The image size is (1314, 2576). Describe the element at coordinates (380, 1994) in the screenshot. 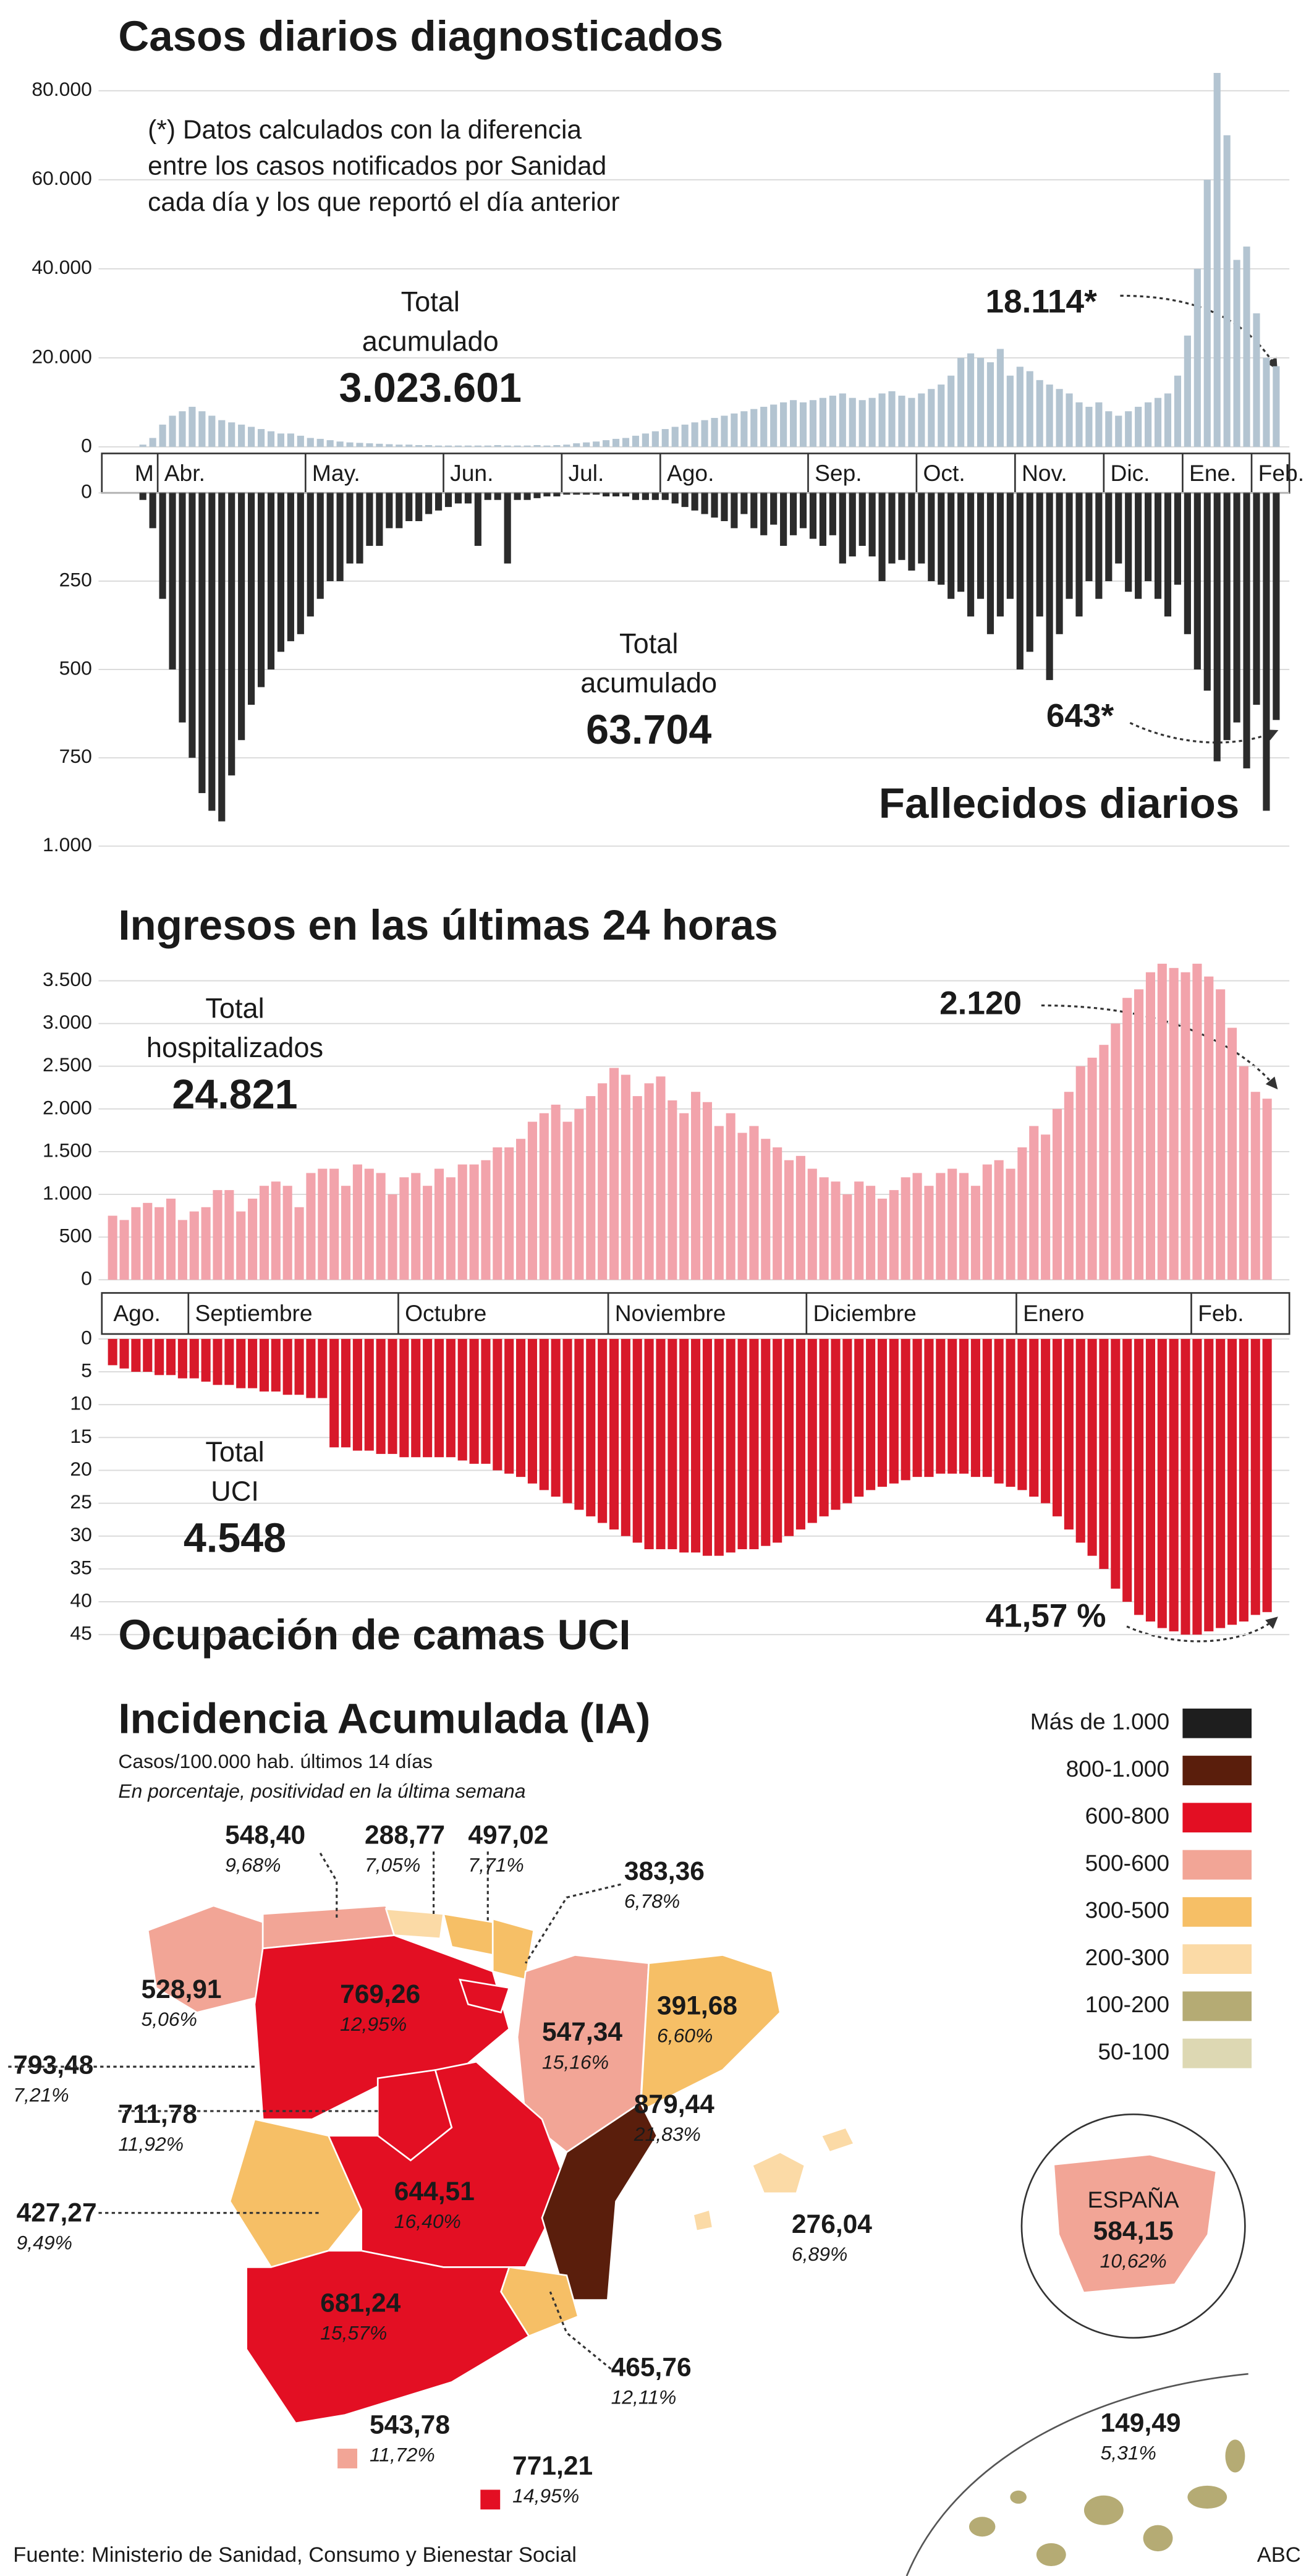

I see `region-value: 769,26` at that location.